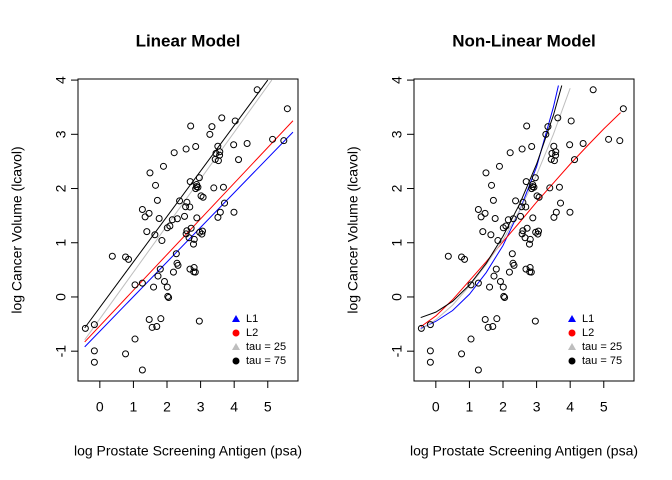 Image resolution: width=672 pixels, height=480 pixels. Describe the element at coordinates (188, 451) in the screenshot. I see `x-axis-label: log Prostate Screening Antigen (psa)` at that location.